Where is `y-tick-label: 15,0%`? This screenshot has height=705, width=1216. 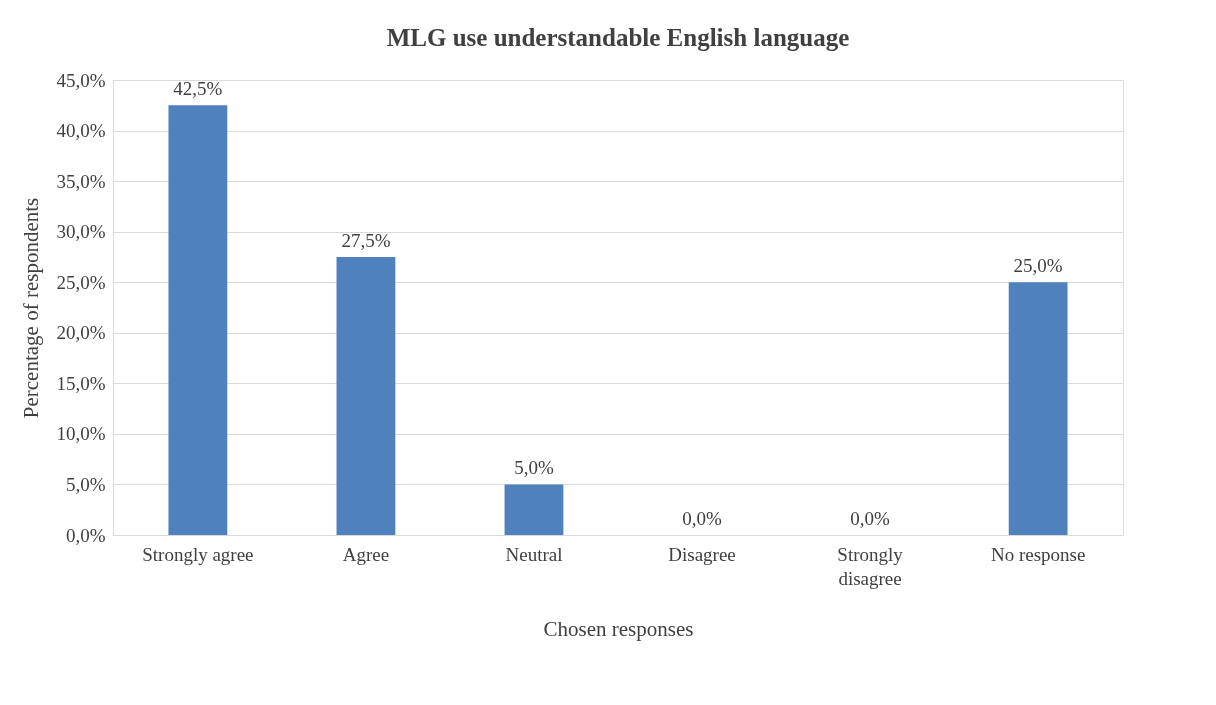 y-tick-label: 15,0% is located at coordinates (81, 383).